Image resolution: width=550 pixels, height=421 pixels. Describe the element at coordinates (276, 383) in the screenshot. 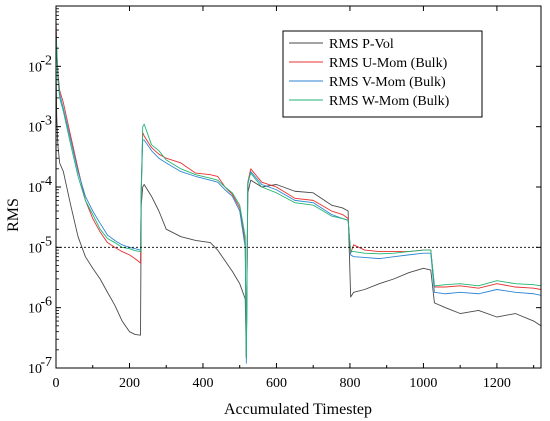

I see `x-tick-label: 600` at that location.